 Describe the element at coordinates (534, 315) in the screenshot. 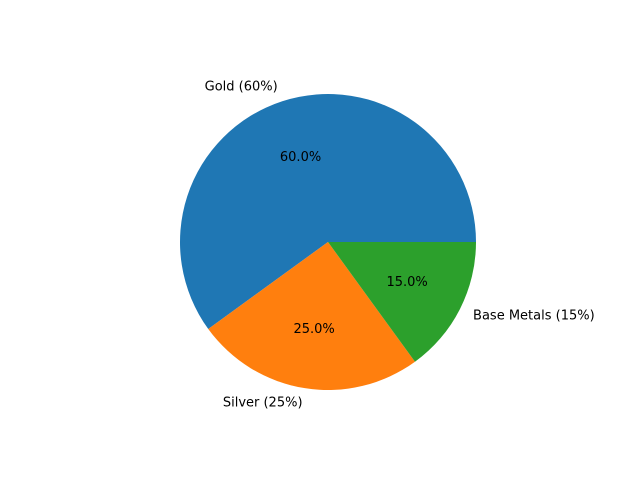

I see `pie-category-label-3: Base Metals (15%)` at that location.